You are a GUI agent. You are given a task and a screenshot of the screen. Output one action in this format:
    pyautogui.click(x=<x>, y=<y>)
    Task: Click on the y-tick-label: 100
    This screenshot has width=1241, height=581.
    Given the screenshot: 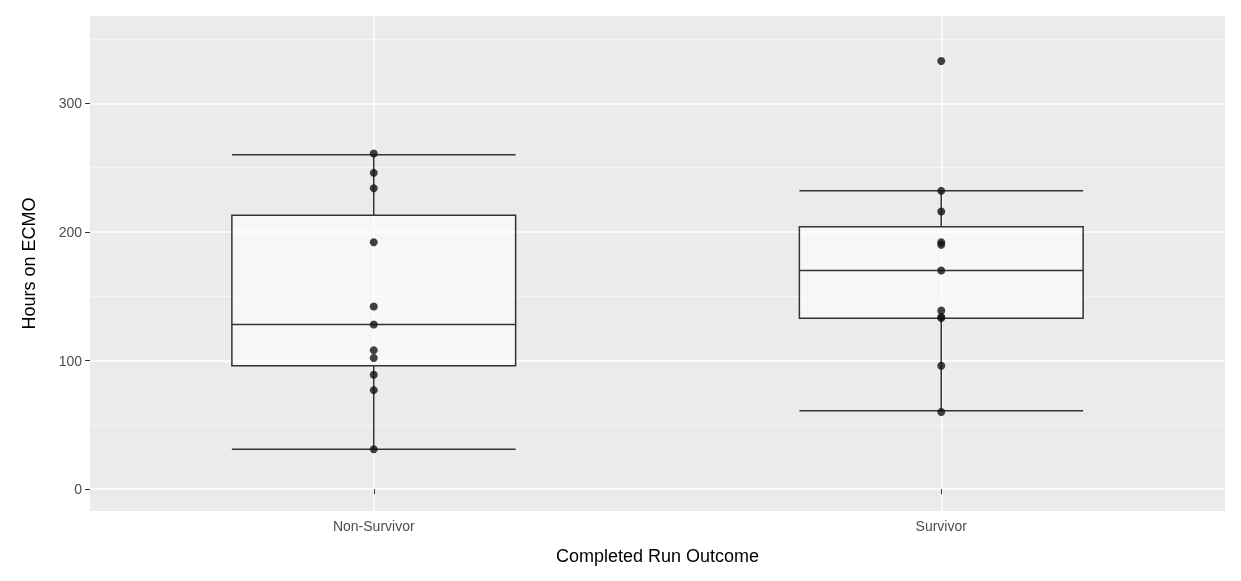 What is the action you would take?
    pyautogui.click(x=70, y=360)
    